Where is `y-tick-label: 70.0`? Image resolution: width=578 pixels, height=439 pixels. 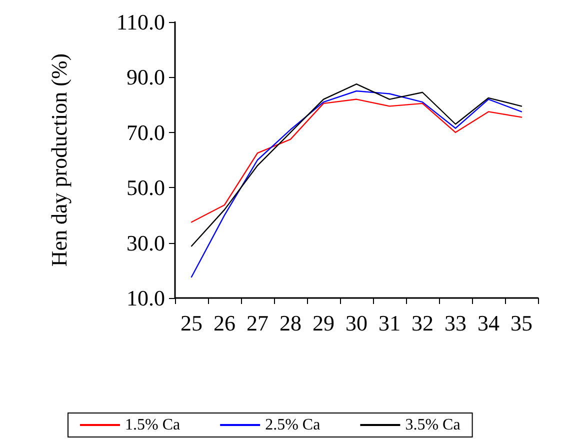
y-tick-label: 70.0 is located at coordinates (145, 132).